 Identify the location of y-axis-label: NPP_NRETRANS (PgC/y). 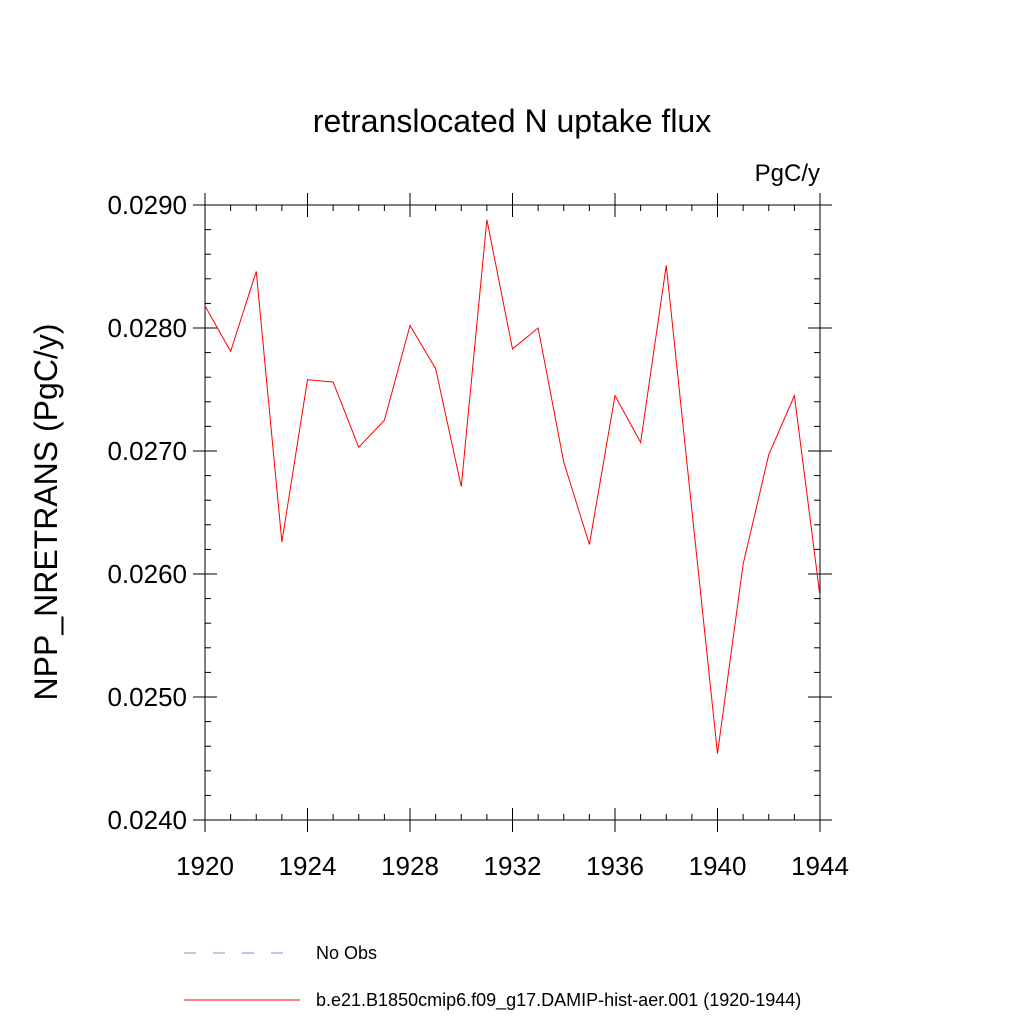
(46, 512).